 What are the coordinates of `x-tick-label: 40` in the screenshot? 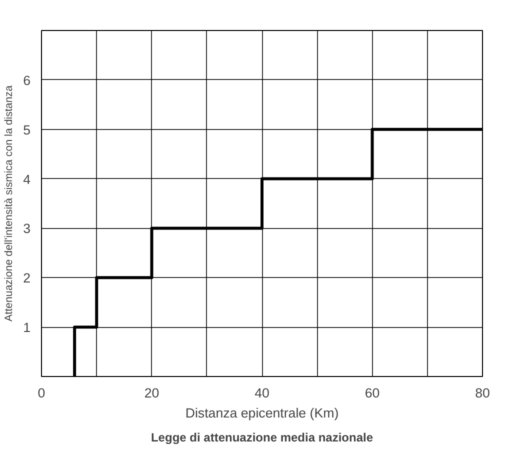 It's located at (262, 393).